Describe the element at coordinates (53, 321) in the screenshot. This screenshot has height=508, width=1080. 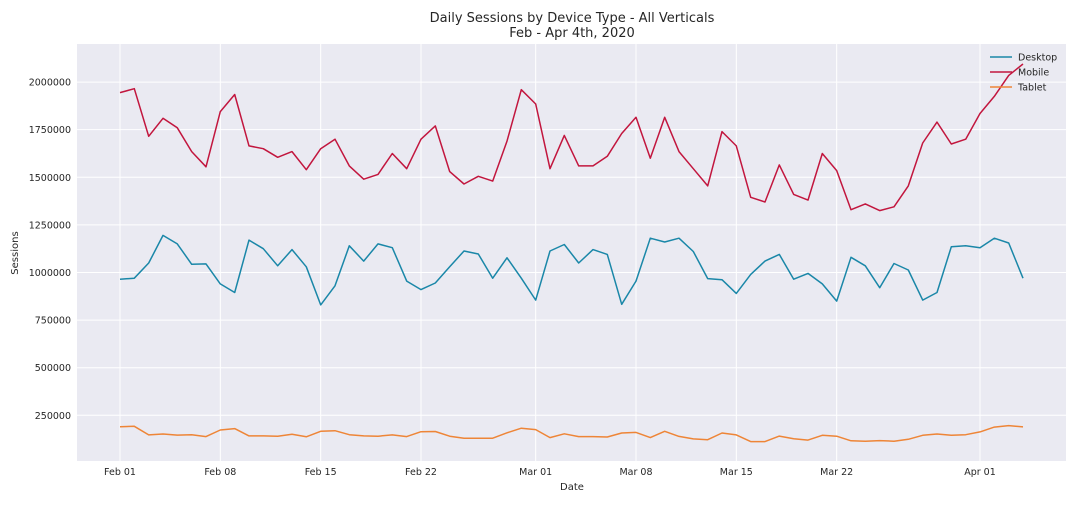
I see `y-tick-label: 750000` at that location.